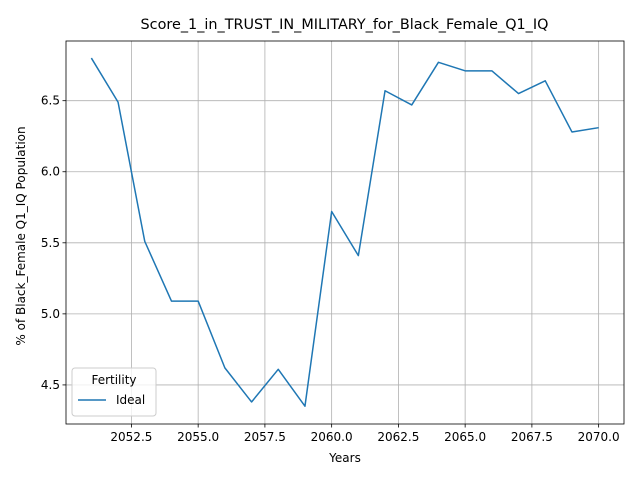 This screenshot has width=640, height=480. I want to click on x-tick-label: 2067.5, so click(532, 437).